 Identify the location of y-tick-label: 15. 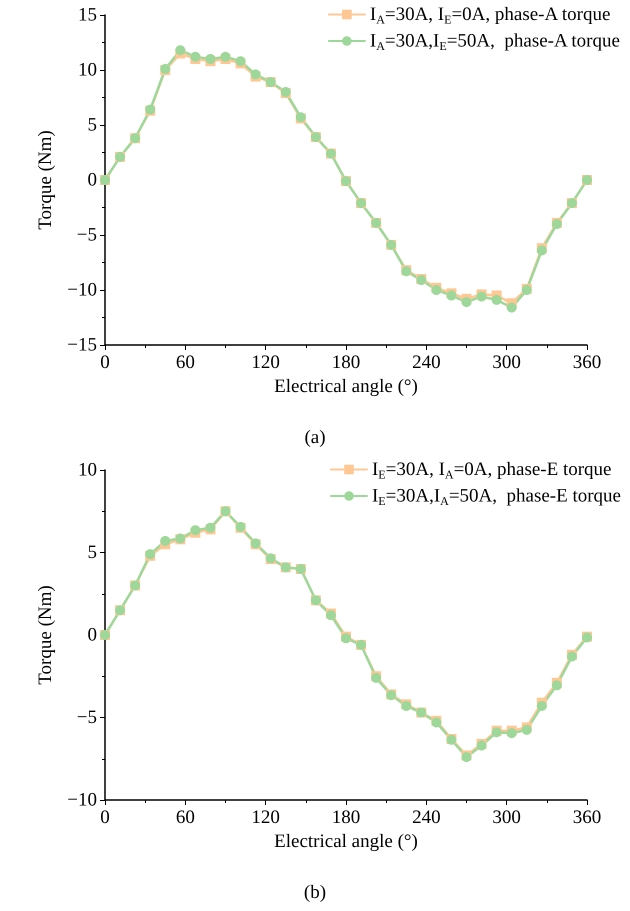
(87, 15).